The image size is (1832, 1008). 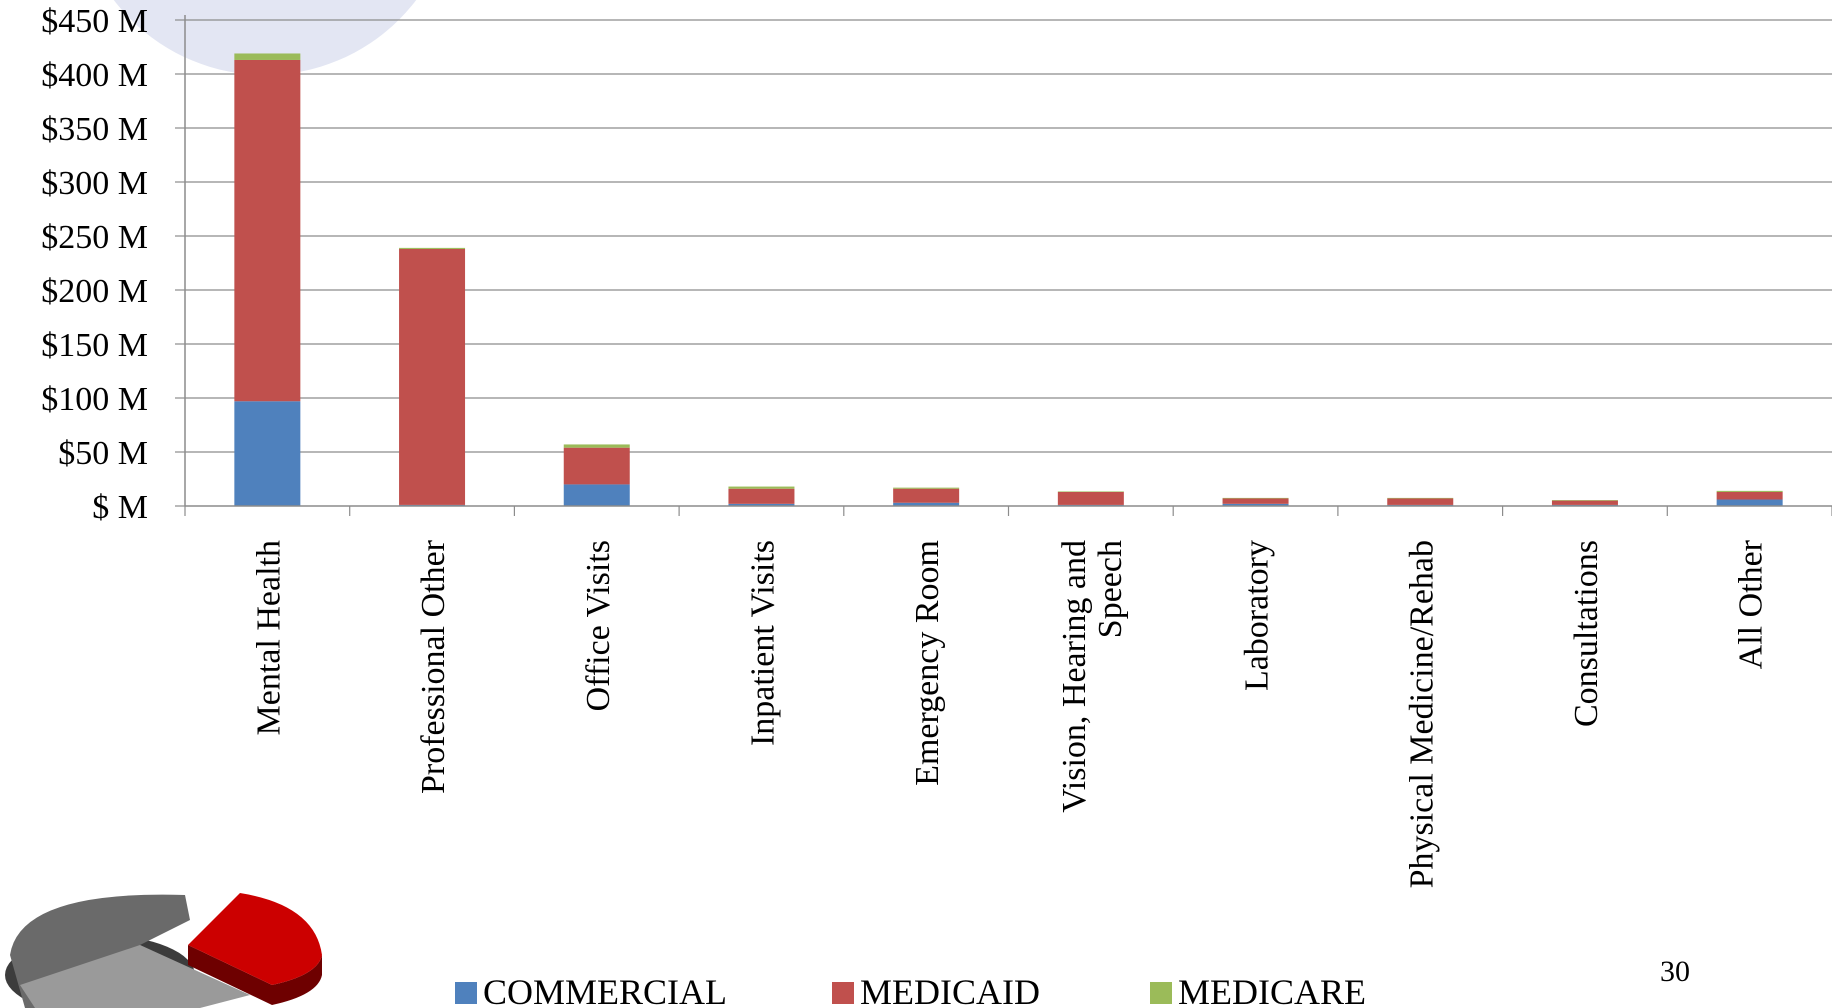 I want to click on x-category-label: Inpatient Visits, so click(x=762, y=643).